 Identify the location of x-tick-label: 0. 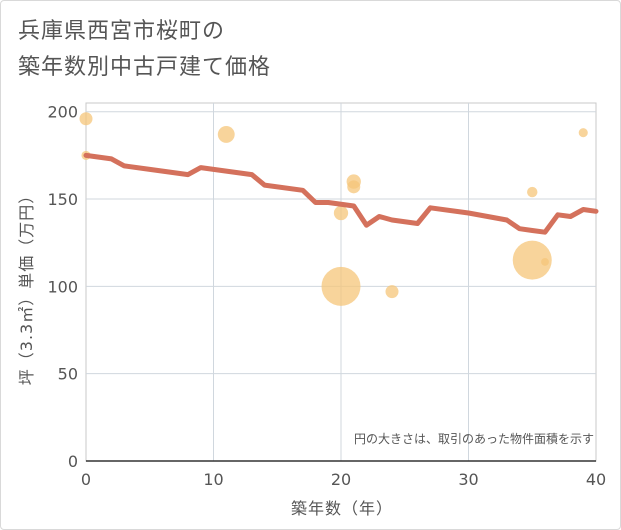
(86, 479).